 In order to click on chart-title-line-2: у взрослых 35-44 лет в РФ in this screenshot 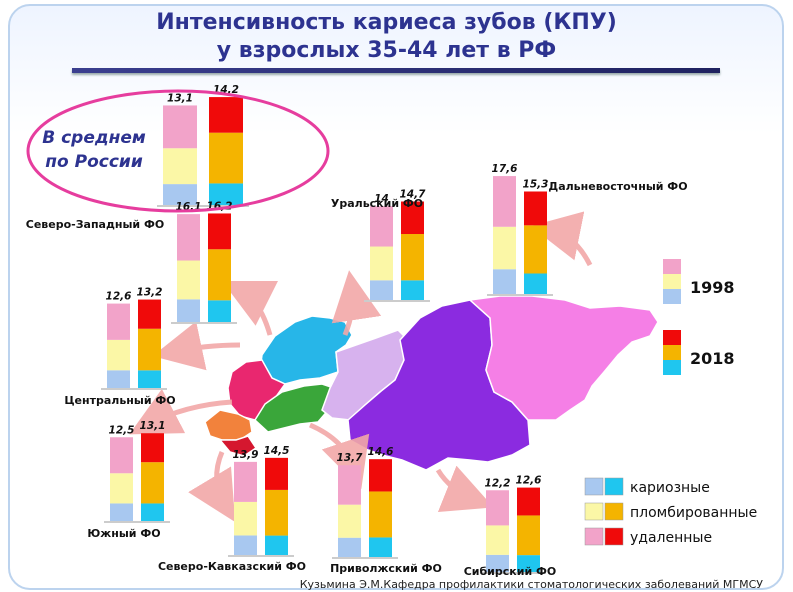, I will do `click(386, 50)`.